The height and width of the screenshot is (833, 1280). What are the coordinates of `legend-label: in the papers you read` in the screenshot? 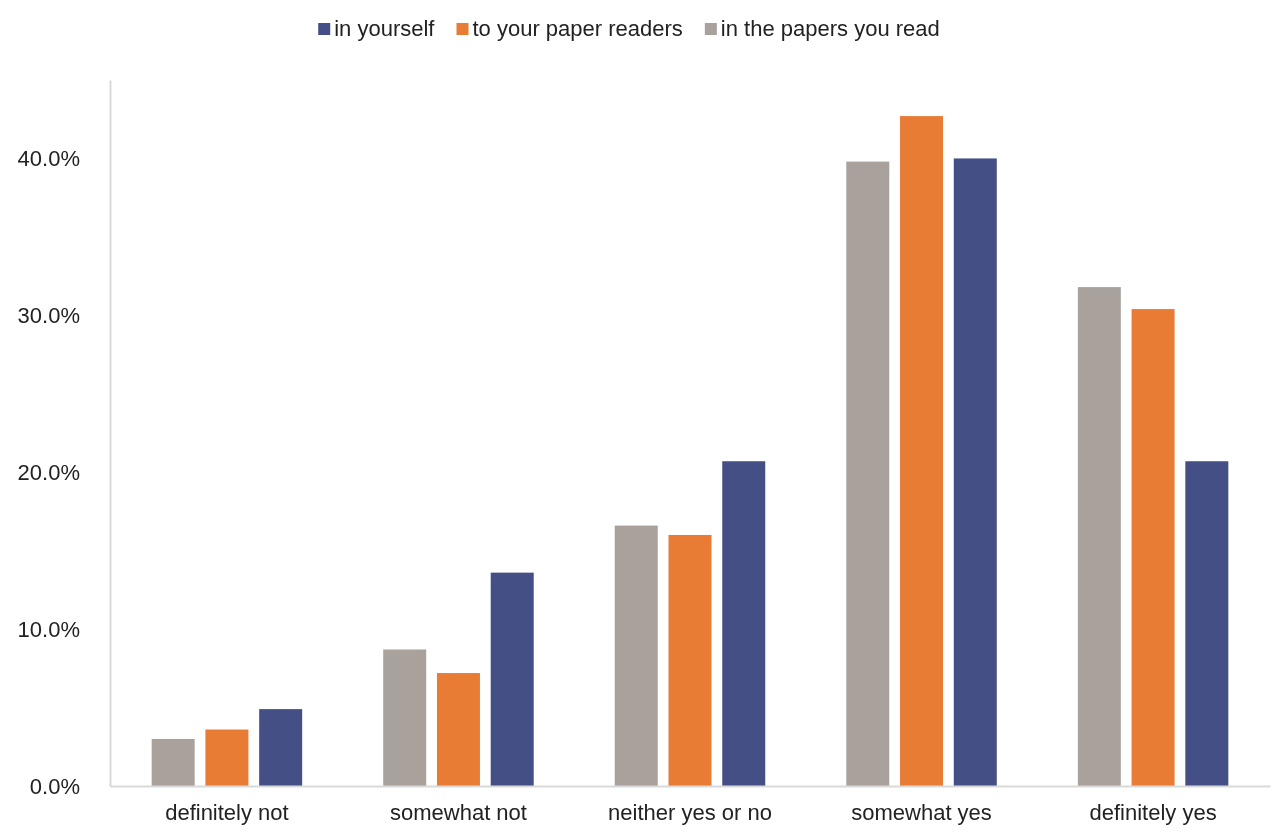 It's located at (830, 28).